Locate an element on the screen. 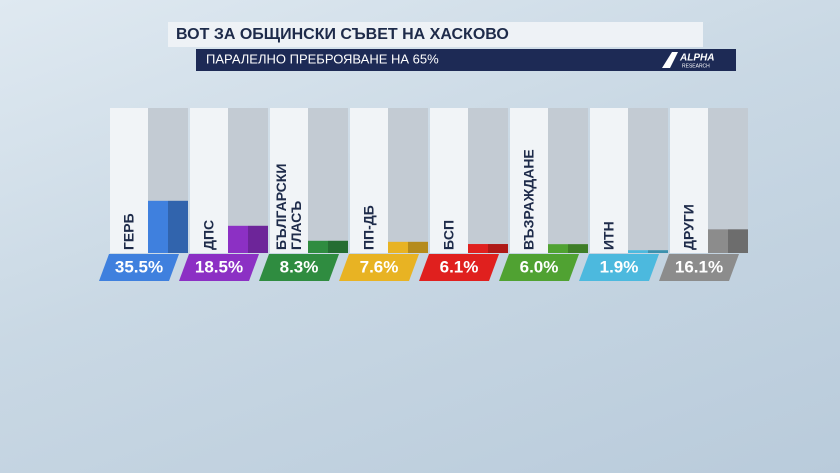 Image resolution: width=840 pixels, height=473 pixels. category-label: ДРУГИ is located at coordinates (688, 227).